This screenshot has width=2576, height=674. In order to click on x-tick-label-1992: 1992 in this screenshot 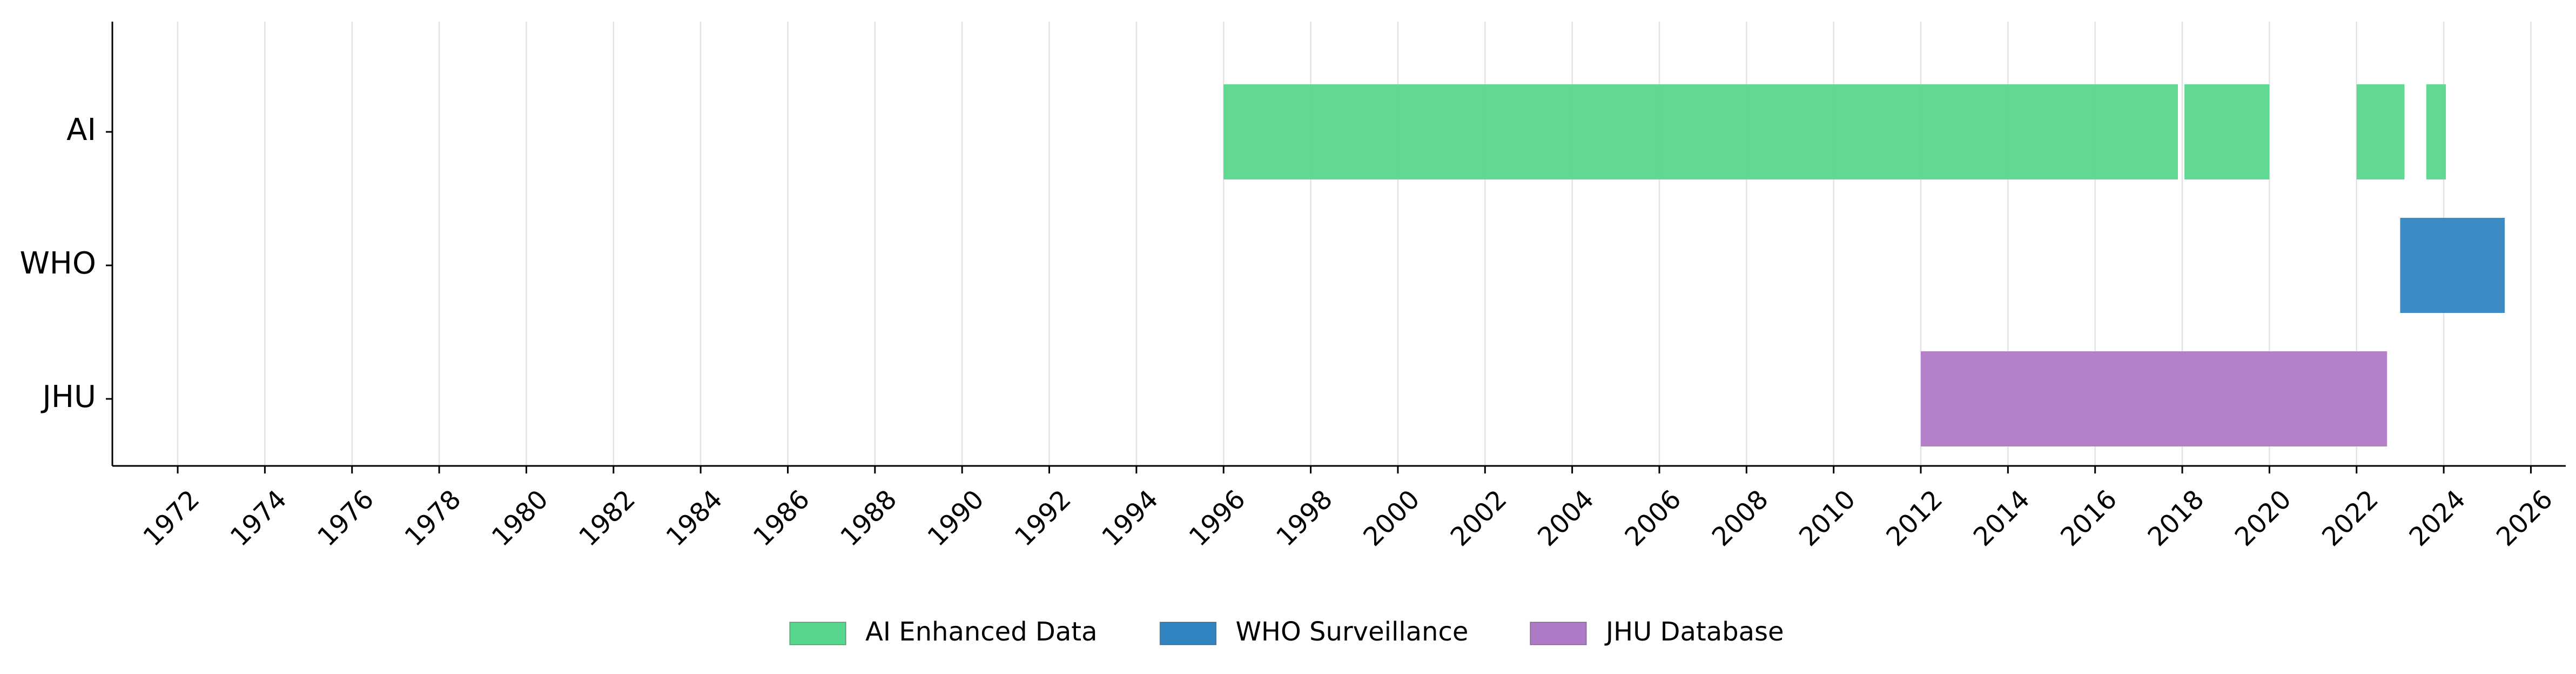, I will do `click(1043, 518)`.